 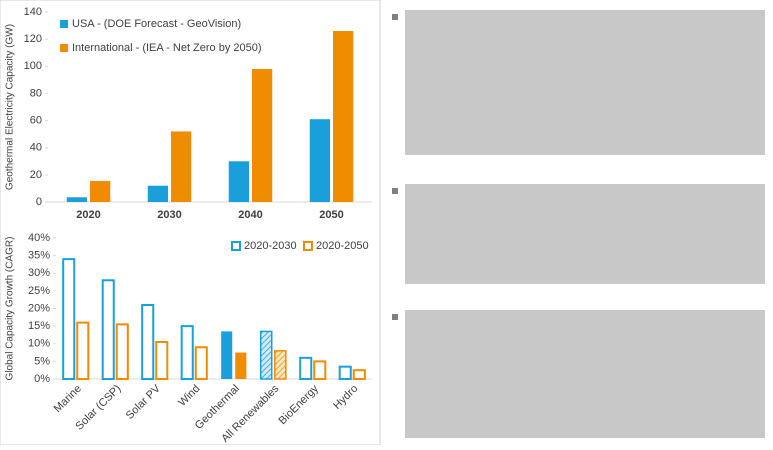 I want to click on y-tick-label: 20, so click(x=36, y=175).